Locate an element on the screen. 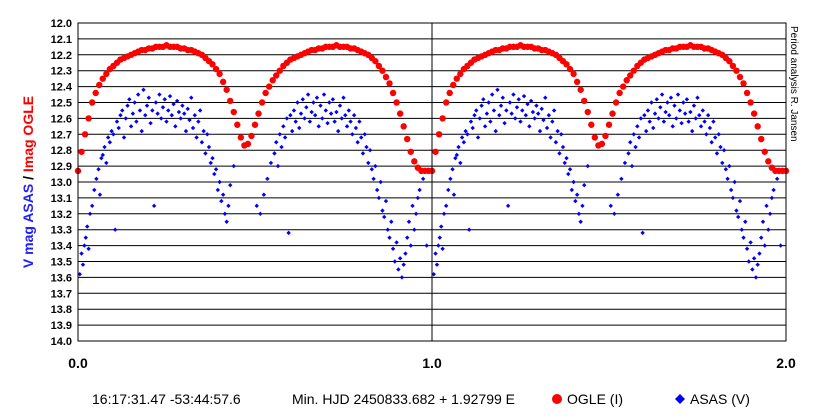  y-tick-label: 12.3 is located at coordinates (61, 72).